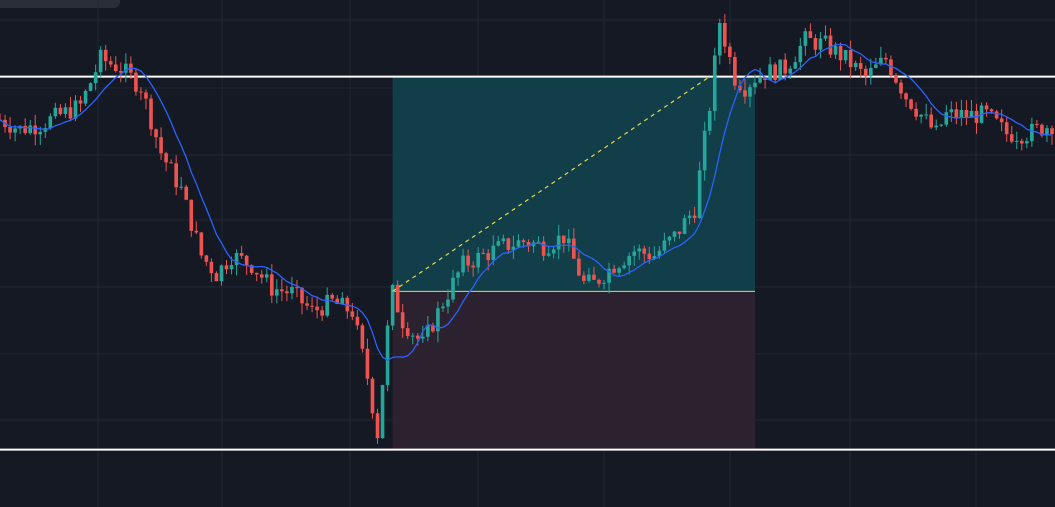 The image size is (1055, 507). Describe the element at coordinates (574, 370) in the screenshot. I see `loss-zone` at that location.